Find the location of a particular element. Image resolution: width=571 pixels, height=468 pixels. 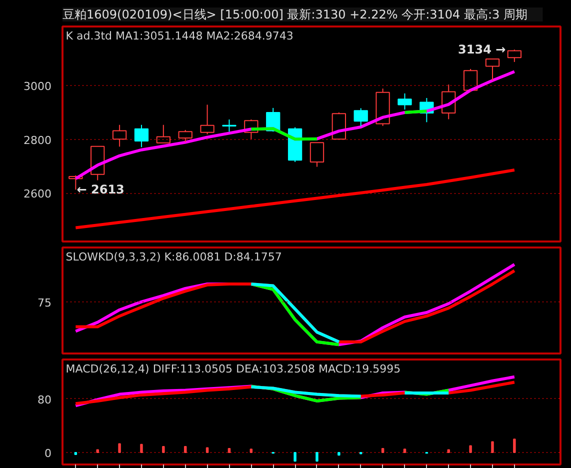

y-tick-label: 0 is located at coordinates (48, 453).